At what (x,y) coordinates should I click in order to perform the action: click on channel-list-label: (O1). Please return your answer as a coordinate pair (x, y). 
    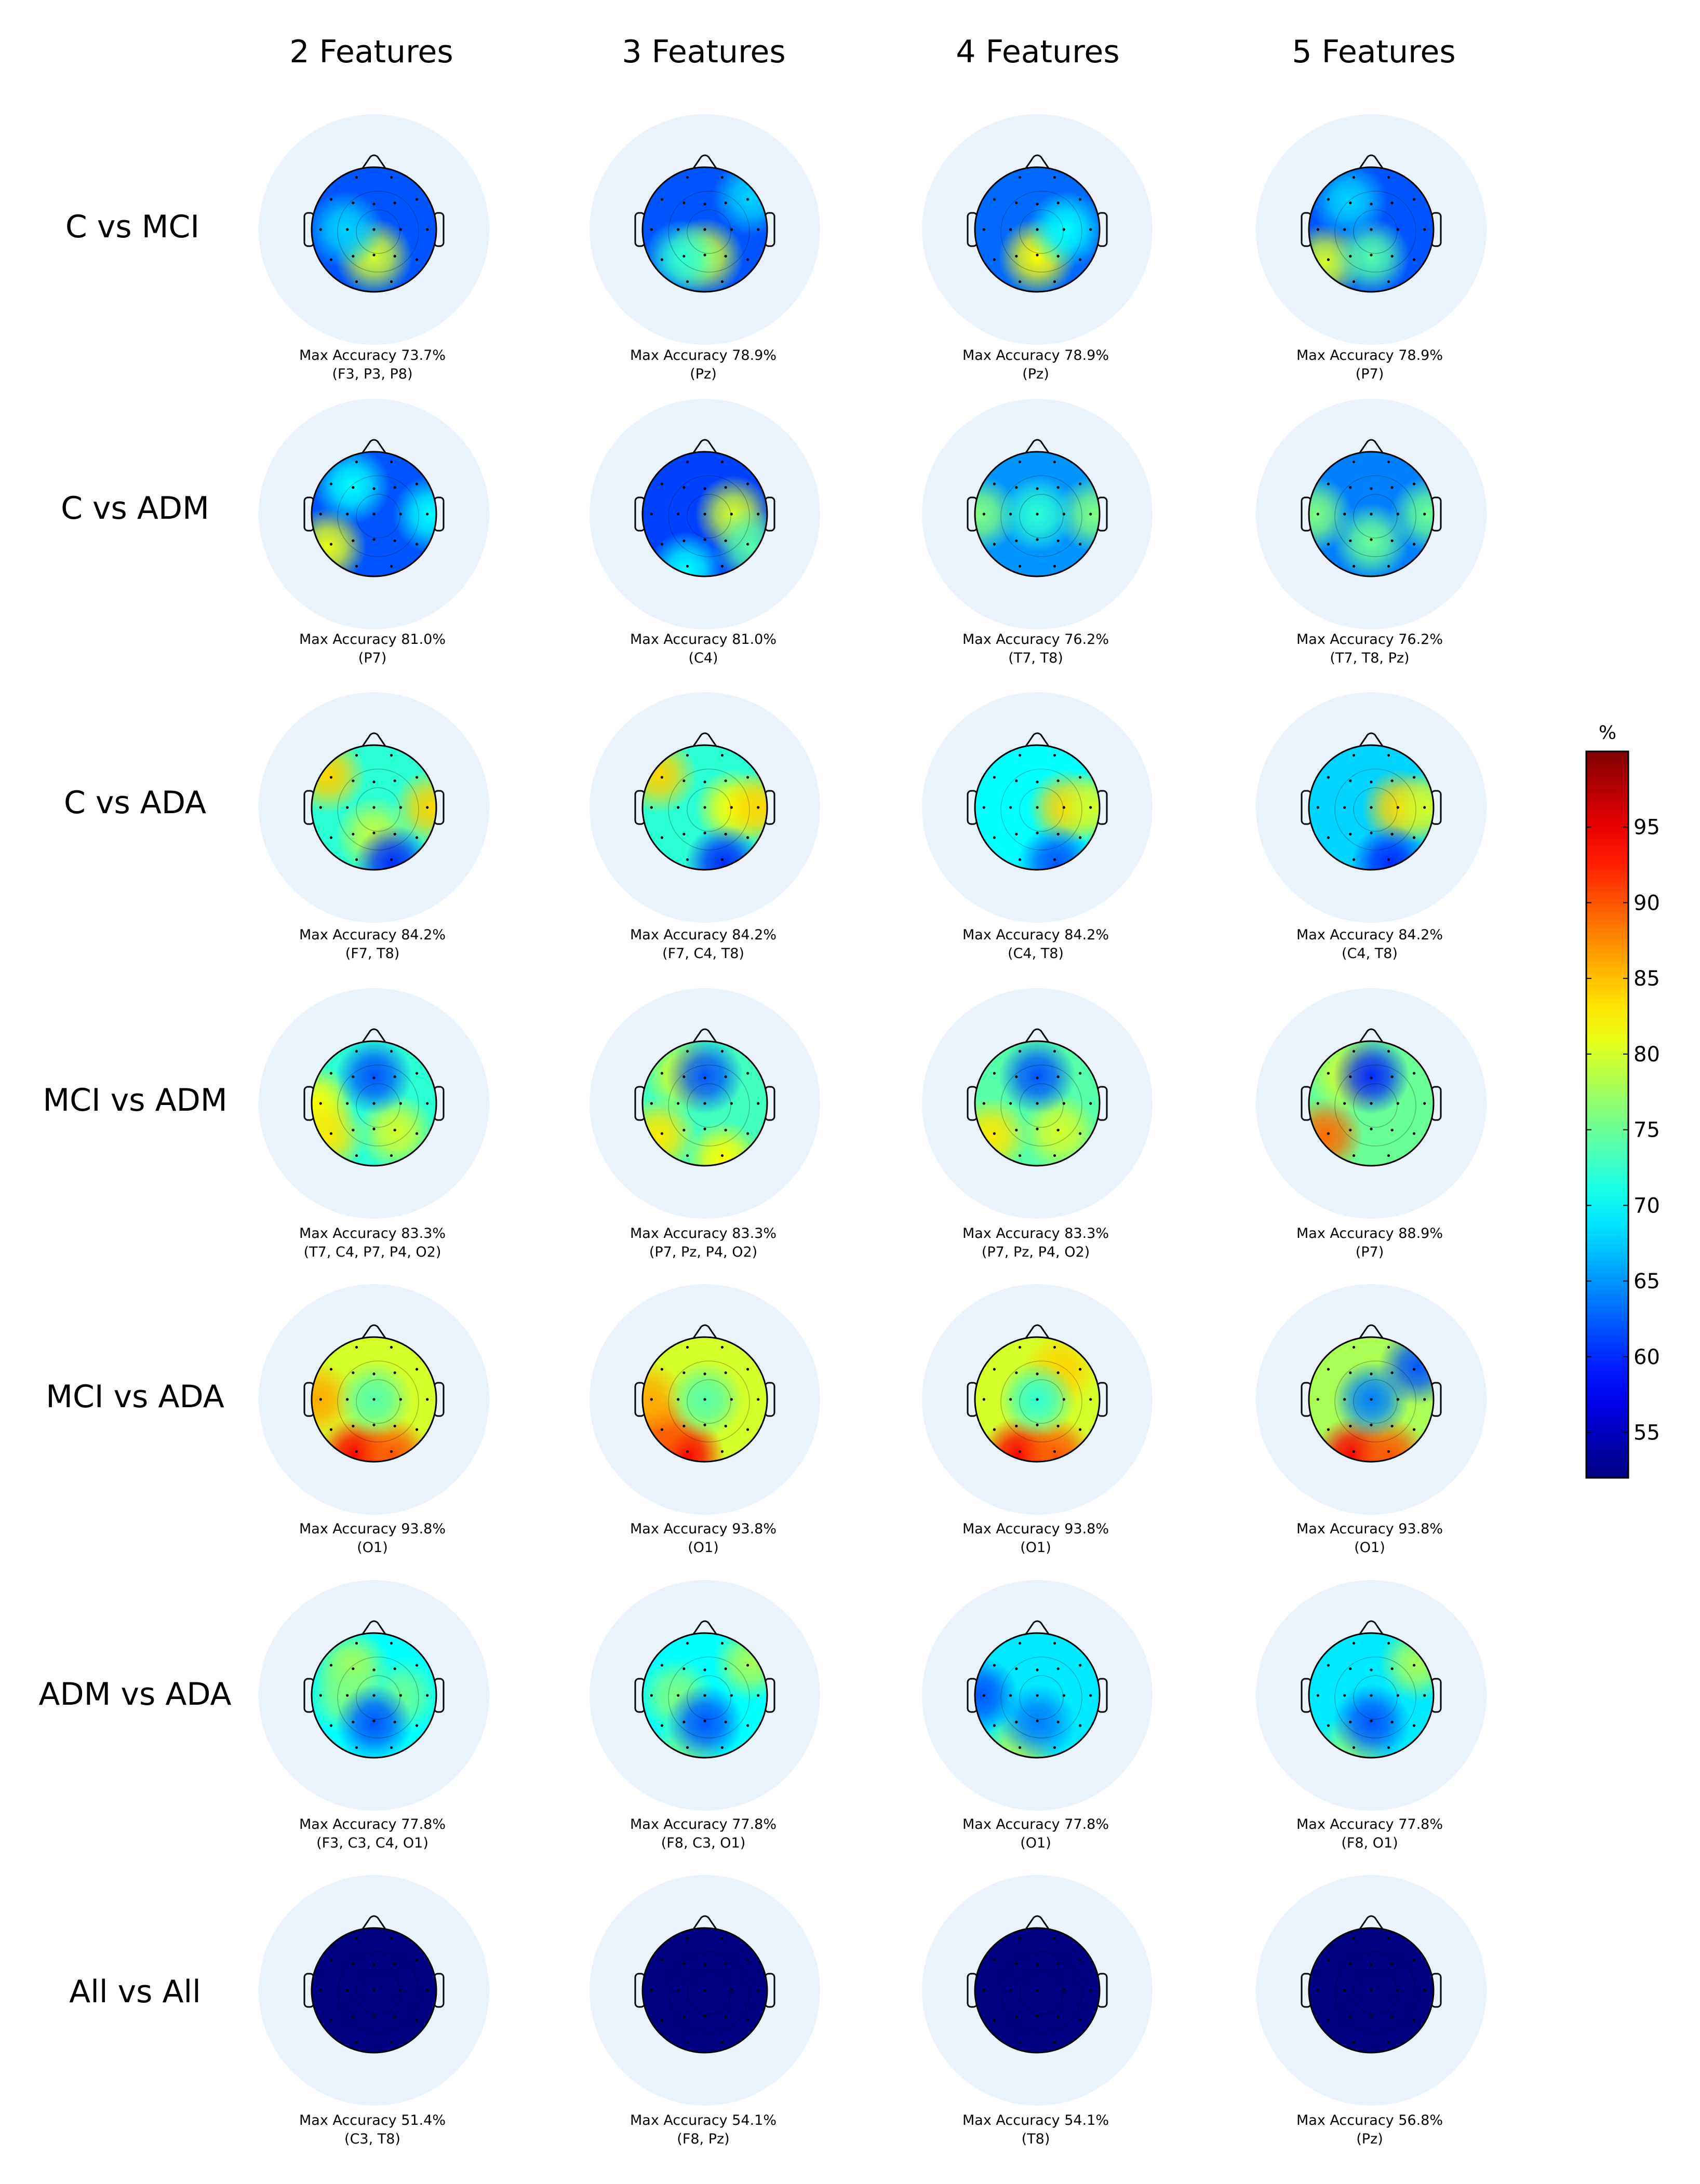
    Looking at the image, I should click on (1035, 1843).